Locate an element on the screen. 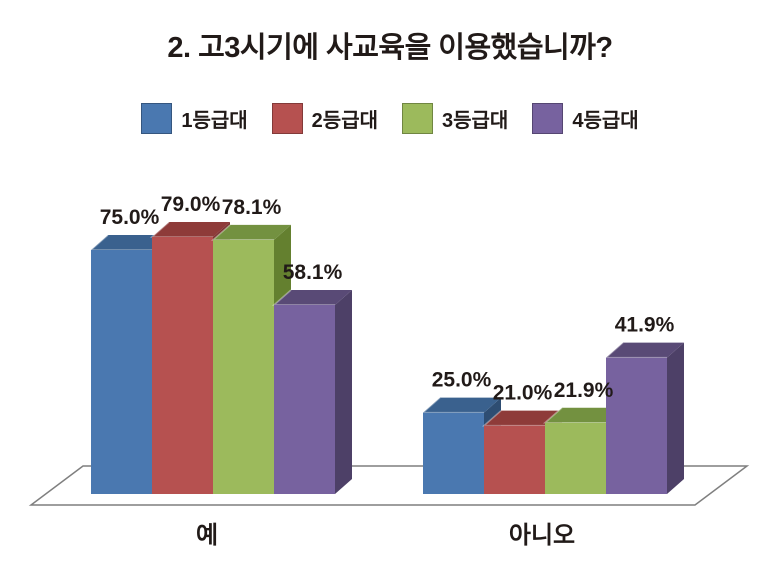  legend-label: 1등급대 is located at coordinates (214, 121).